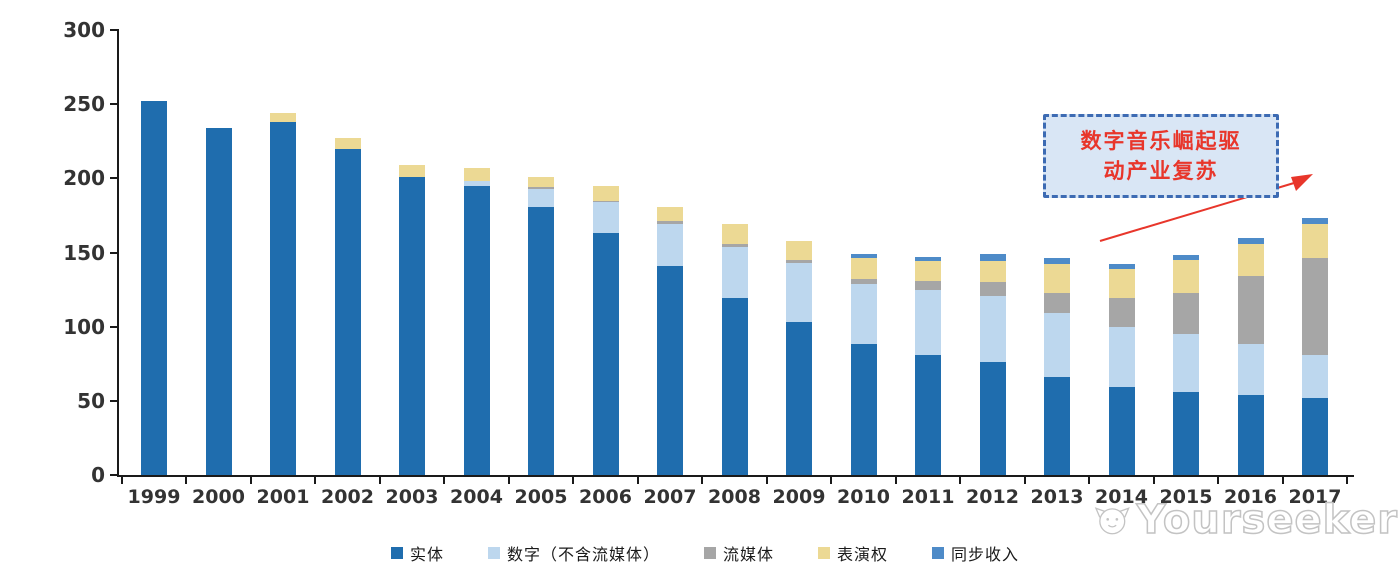 Image resolution: width=1398 pixels, height=582 pixels. Describe the element at coordinates (573, 553) in the screenshot. I see `legend-item: 数字（不含流媒体）` at that location.